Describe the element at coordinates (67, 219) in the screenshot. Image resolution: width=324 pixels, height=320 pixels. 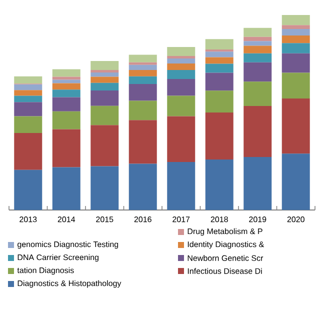
I see `x-tick-label: 2014` at that location.